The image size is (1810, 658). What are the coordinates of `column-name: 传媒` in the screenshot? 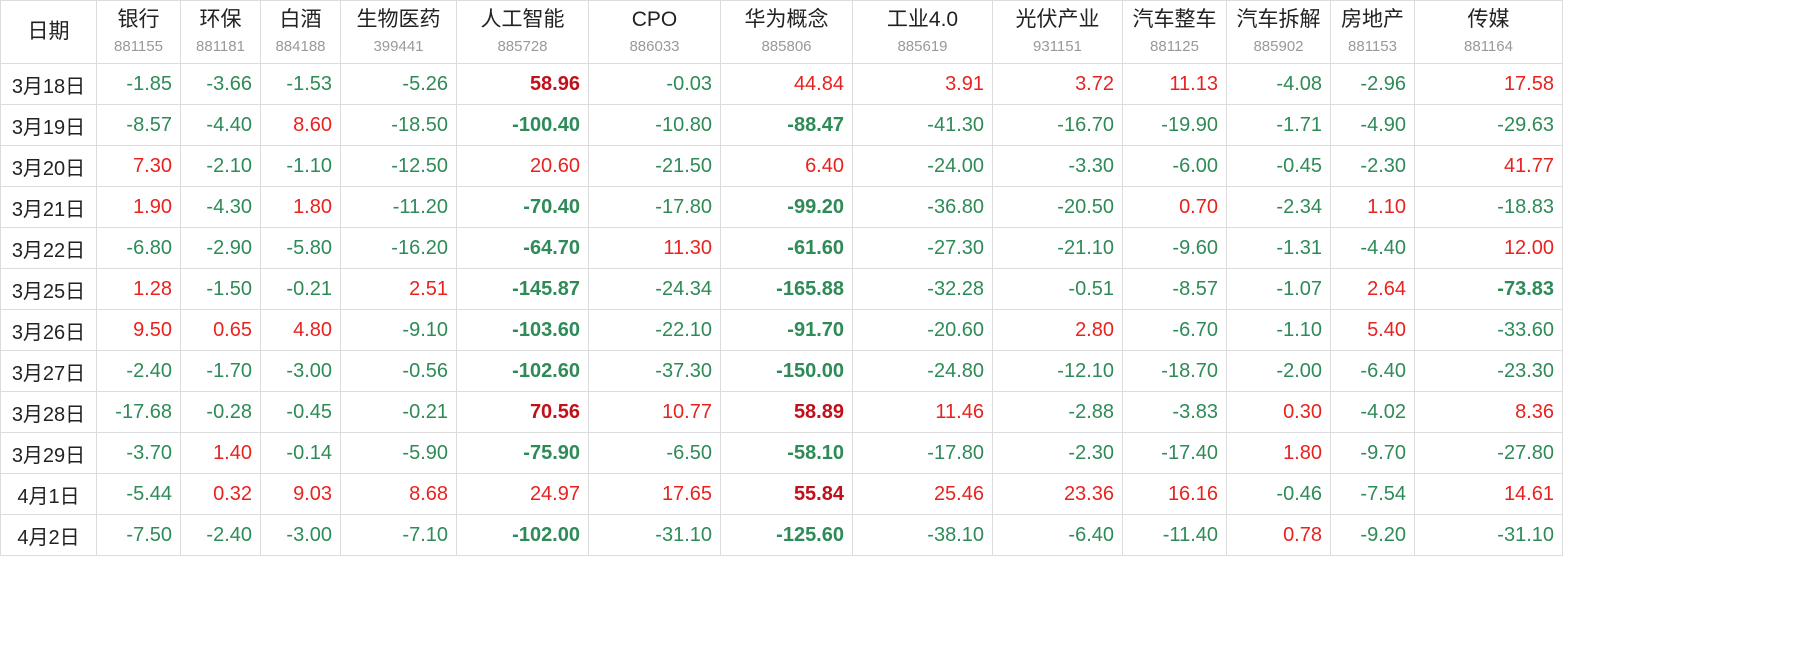 It's located at (1488, 19).